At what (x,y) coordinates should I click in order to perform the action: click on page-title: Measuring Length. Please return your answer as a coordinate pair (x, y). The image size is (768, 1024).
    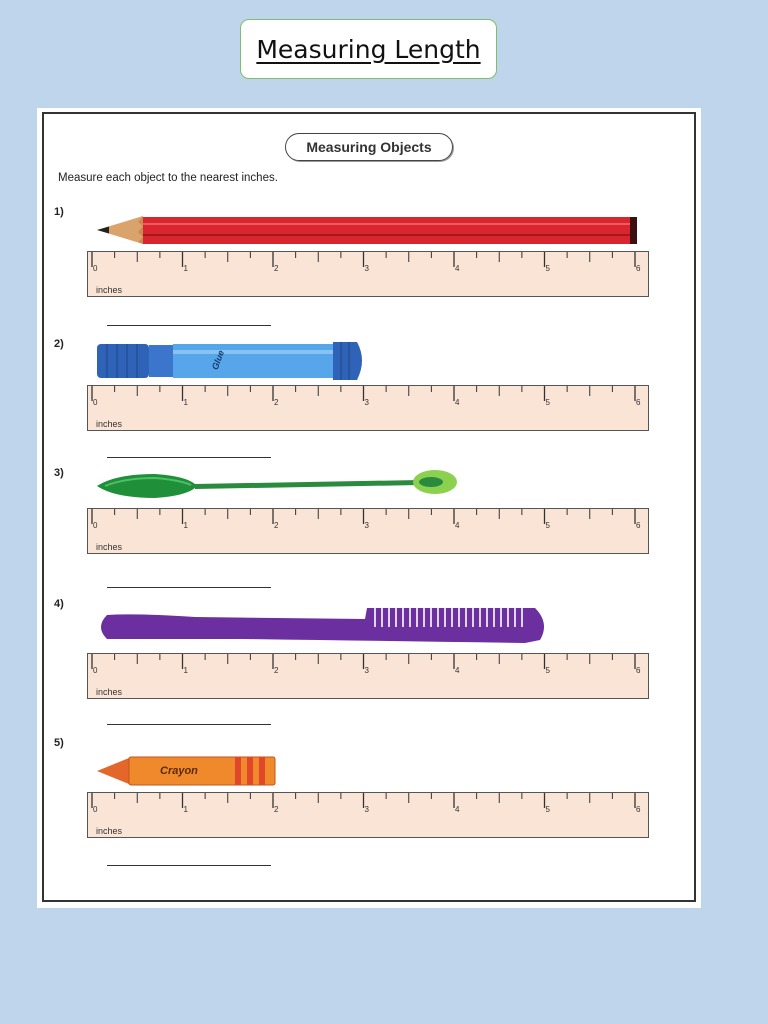
    Looking at the image, I should click on (368, 49).